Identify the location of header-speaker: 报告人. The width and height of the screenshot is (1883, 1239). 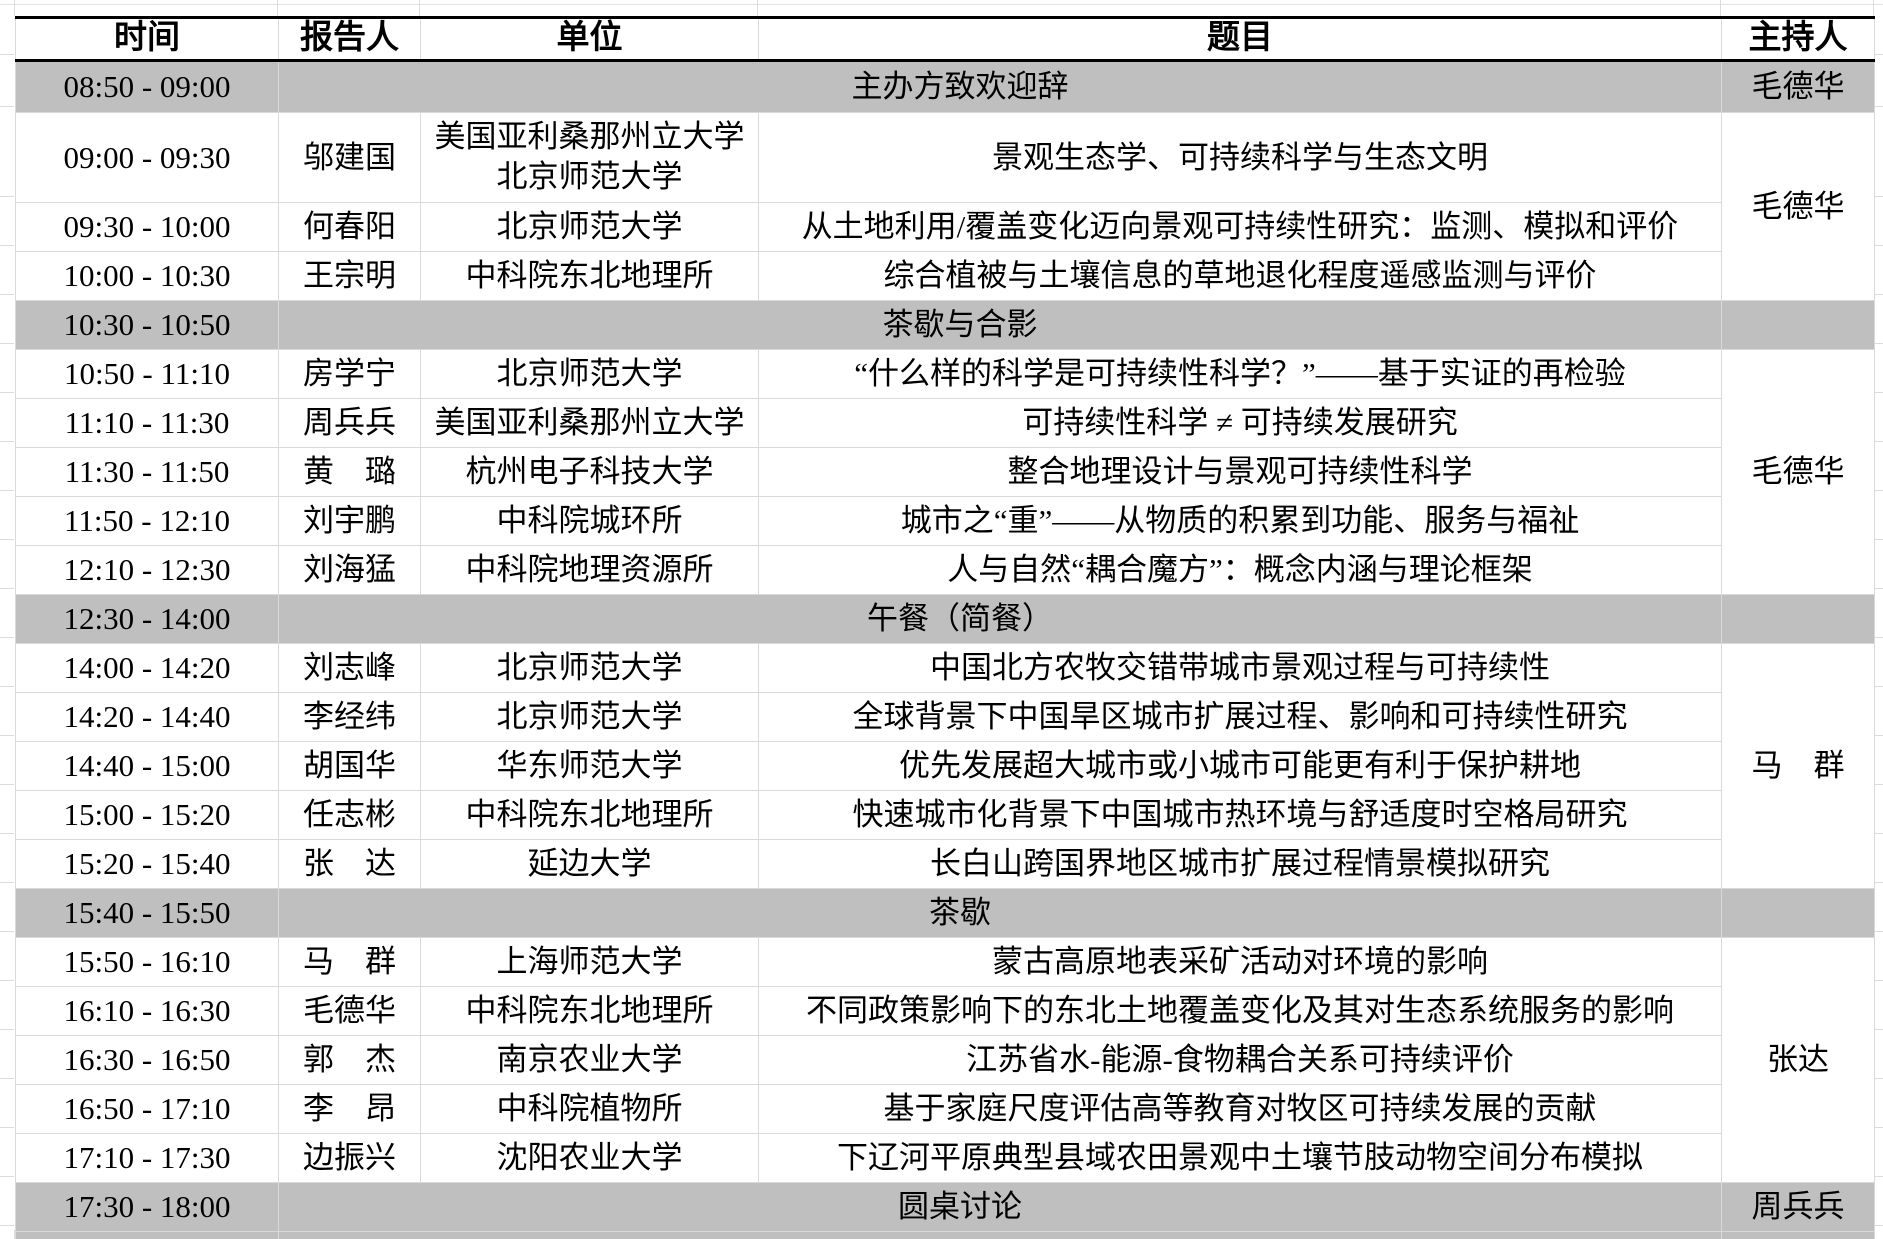
(349, 39).